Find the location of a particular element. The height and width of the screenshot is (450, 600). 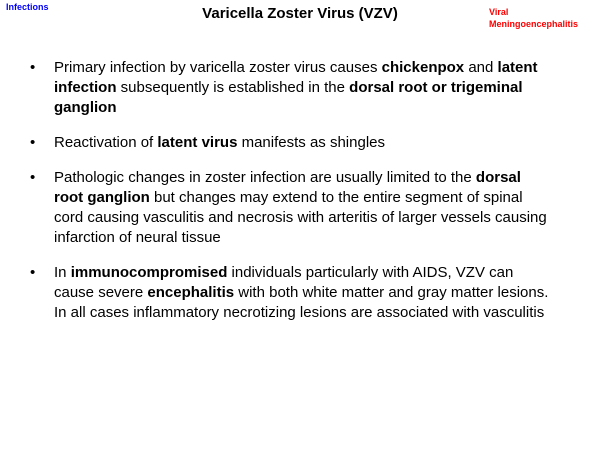

bullet-text: subsequently is established in the is located at coordinates (233, 87).